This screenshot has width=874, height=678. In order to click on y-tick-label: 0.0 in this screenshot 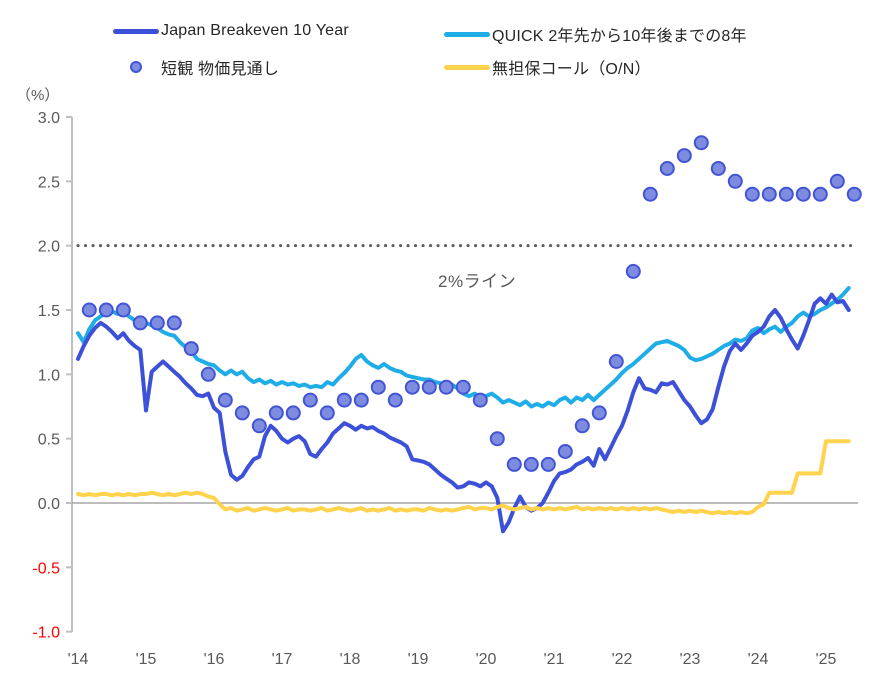, I will do `click(49, 504)`.